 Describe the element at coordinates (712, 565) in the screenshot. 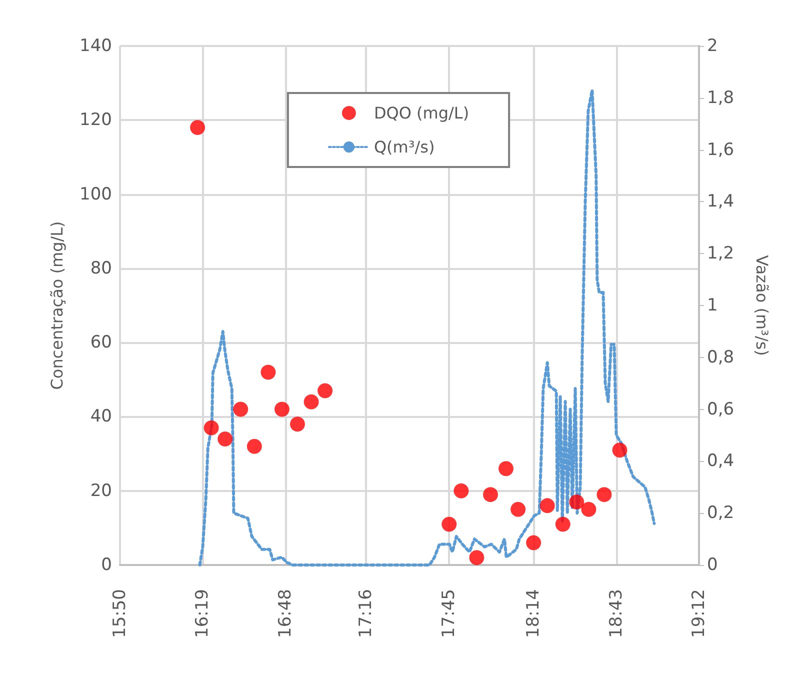

I see `y2-tick-label: 0` at that location.